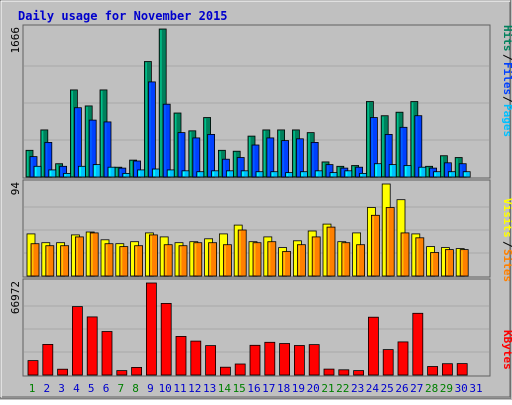  What do you see at coordinates (431, 388) in the screenshot?
I see `day-label-28: 28` at bounding box center [431, 388].